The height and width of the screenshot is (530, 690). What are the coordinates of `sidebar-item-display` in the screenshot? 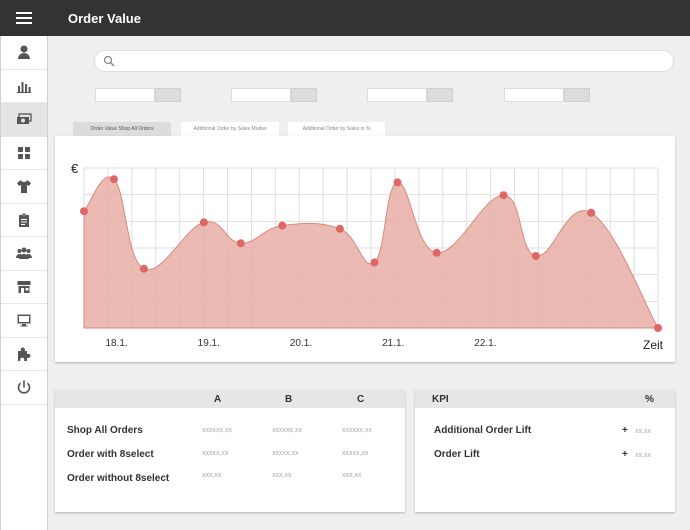 It's located at (24, 321).